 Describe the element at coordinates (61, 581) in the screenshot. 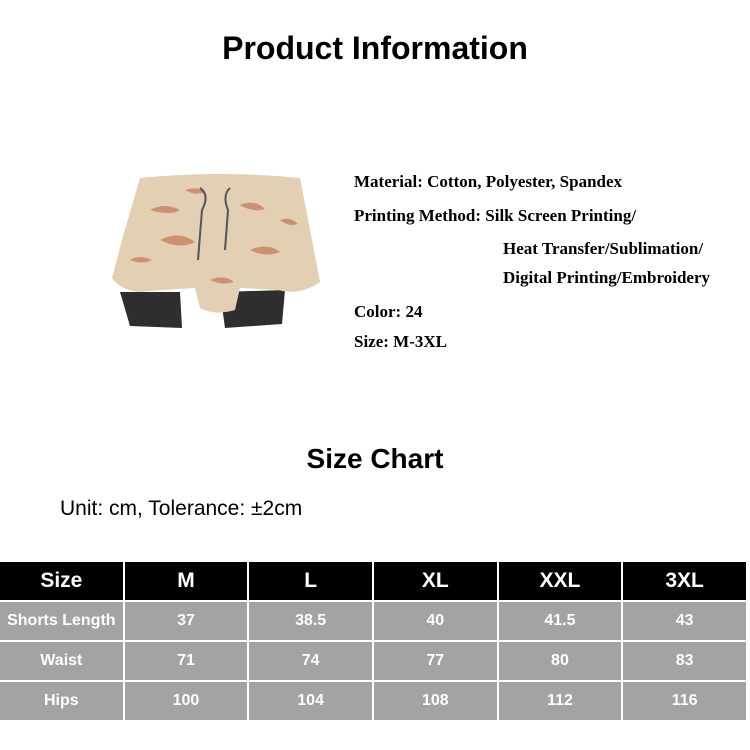

I see `header-cell: Size` at that location.